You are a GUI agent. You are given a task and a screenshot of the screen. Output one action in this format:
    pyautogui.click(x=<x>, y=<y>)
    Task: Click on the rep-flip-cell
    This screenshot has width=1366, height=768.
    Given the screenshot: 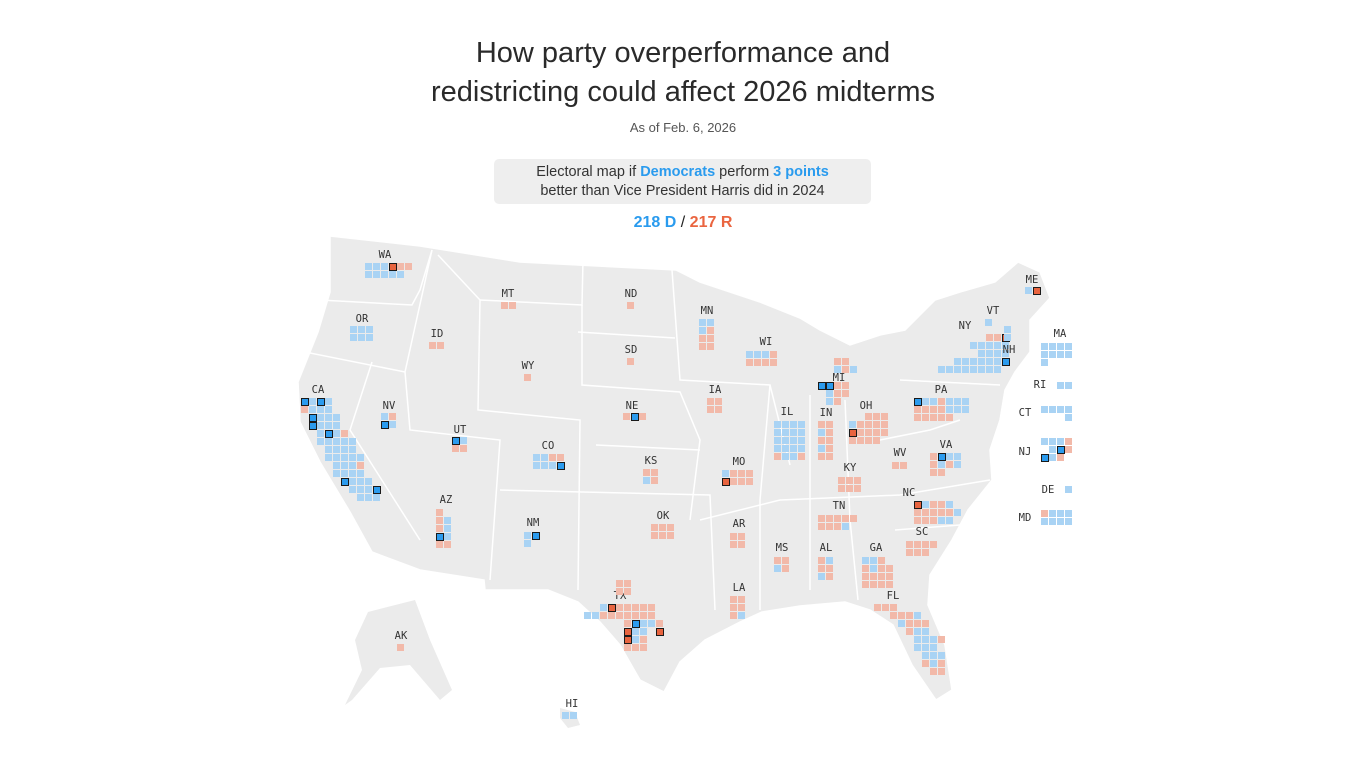 What is the action you would take?
    pyautogui.click(x=612, y=608)
    